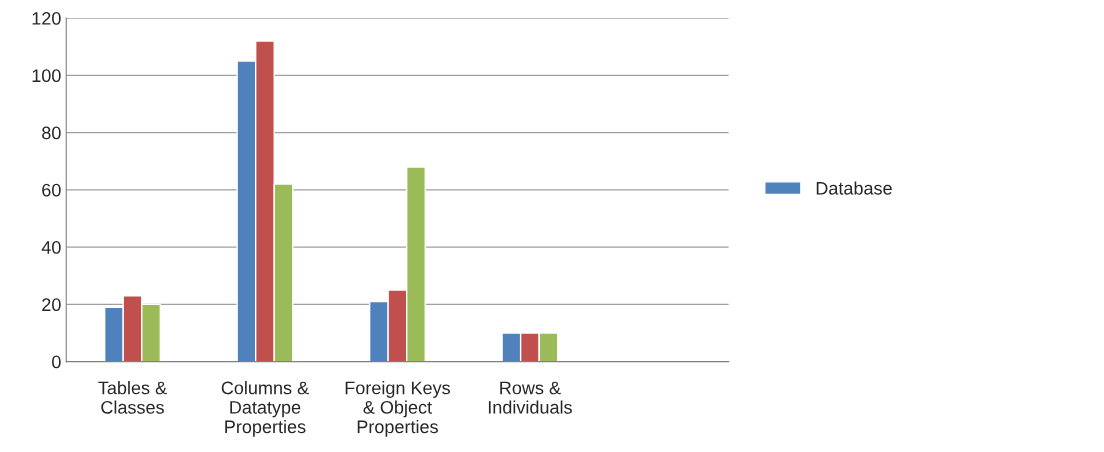 The image size is (1104, 452). What do you see at coordinates (51, 305) in the screenshot?
I see `y-tick-label: 20` at bounding box center [51, 305].